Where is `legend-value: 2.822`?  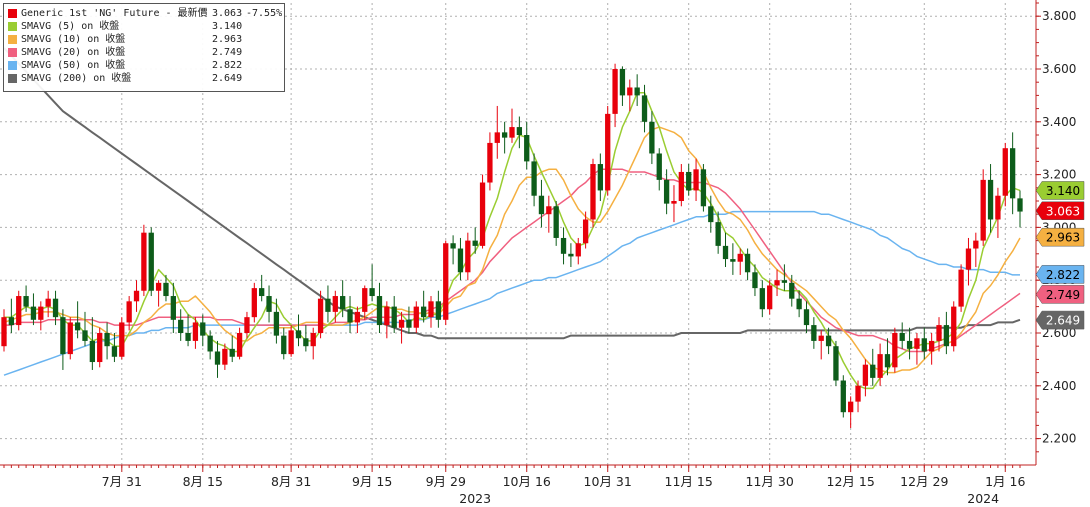
legend-value: 2.822 is located at coordinates (227, 65).